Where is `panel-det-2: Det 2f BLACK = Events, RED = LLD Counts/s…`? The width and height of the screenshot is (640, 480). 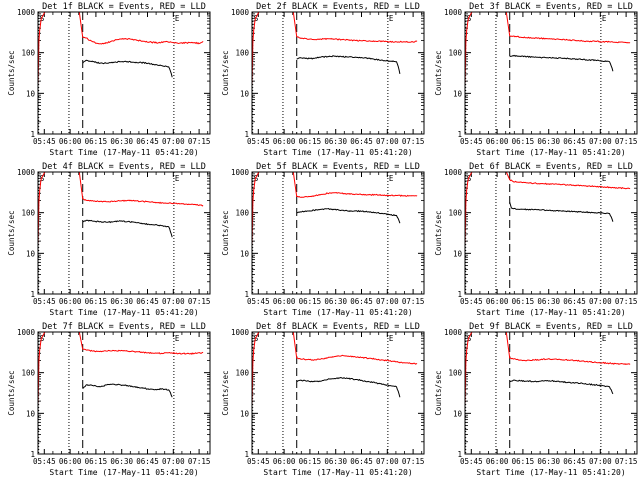
panel-det-2: Det 2f BLACK = Events, RED = LLD Counts/s… is located at coordinates (323, 79).